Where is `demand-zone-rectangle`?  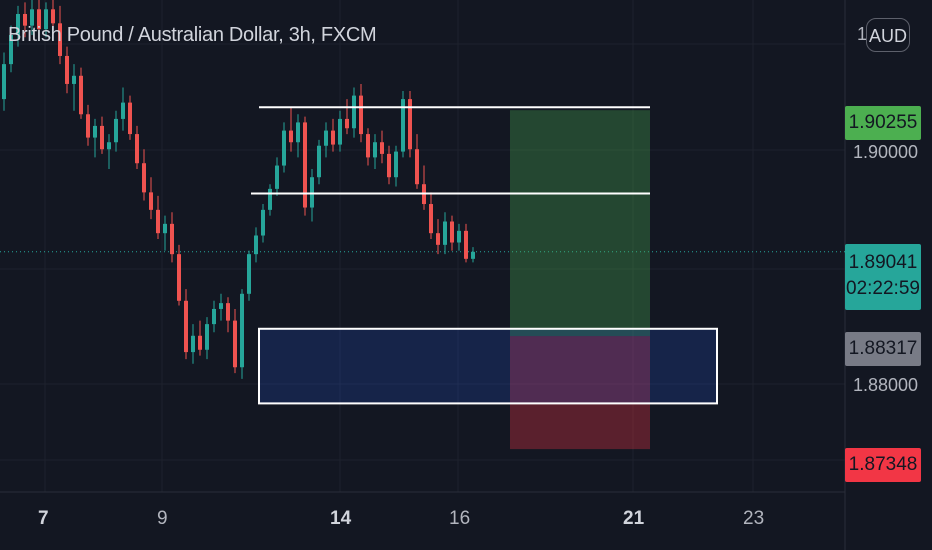 demand-zone-rectangle is located at coordinates (488, 366).